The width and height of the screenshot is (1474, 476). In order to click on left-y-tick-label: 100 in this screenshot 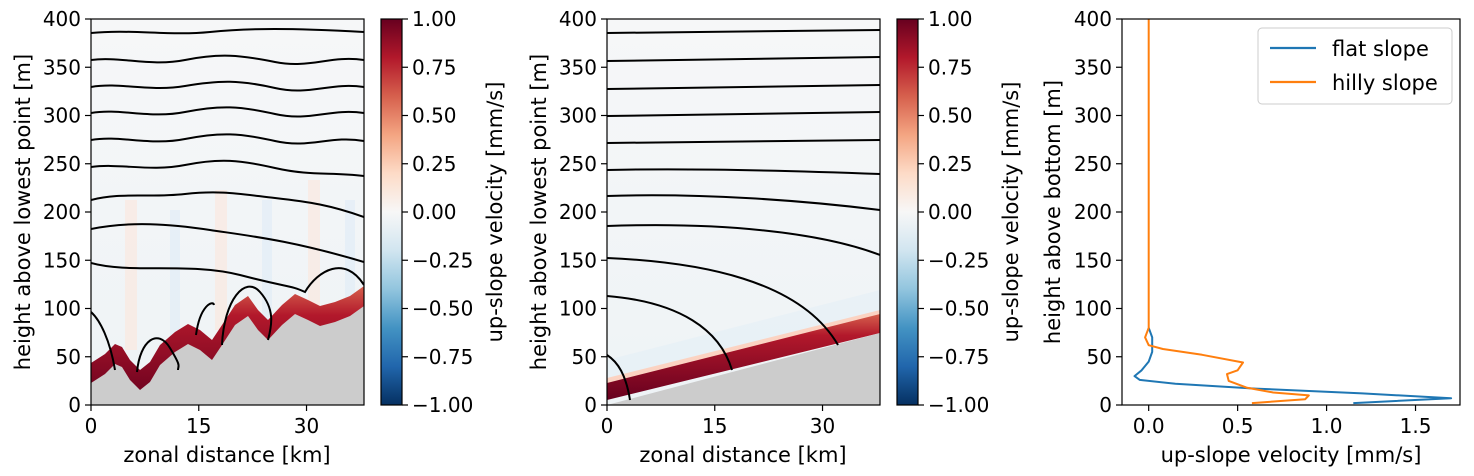, I will do `click(62, 309)`.